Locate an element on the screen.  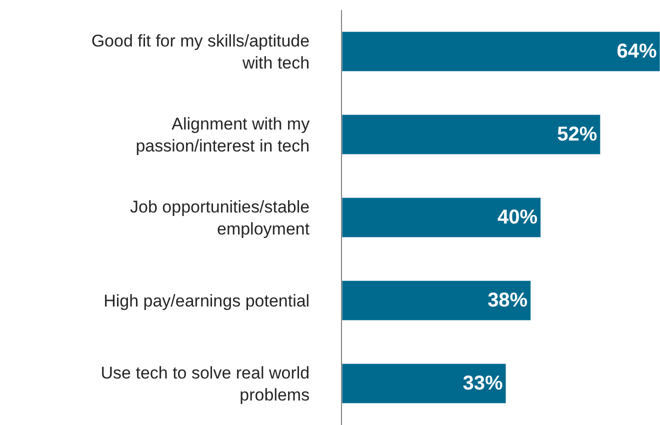
y-tick-label: Job opportunities/stable employment is located at coordinates (220, 217).